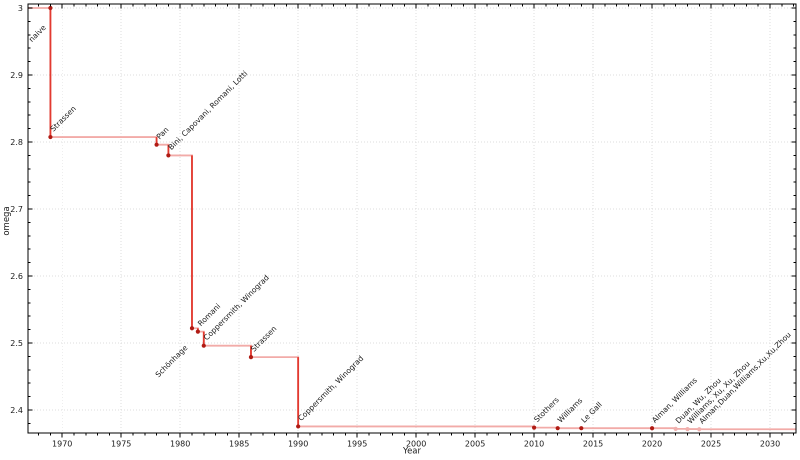 This screenshot has height=460, width=800. What do you see at coordinates (16, 276) in the screenshot?
I see `y-tick-label: 2.6` at bounding box center [16, 276].